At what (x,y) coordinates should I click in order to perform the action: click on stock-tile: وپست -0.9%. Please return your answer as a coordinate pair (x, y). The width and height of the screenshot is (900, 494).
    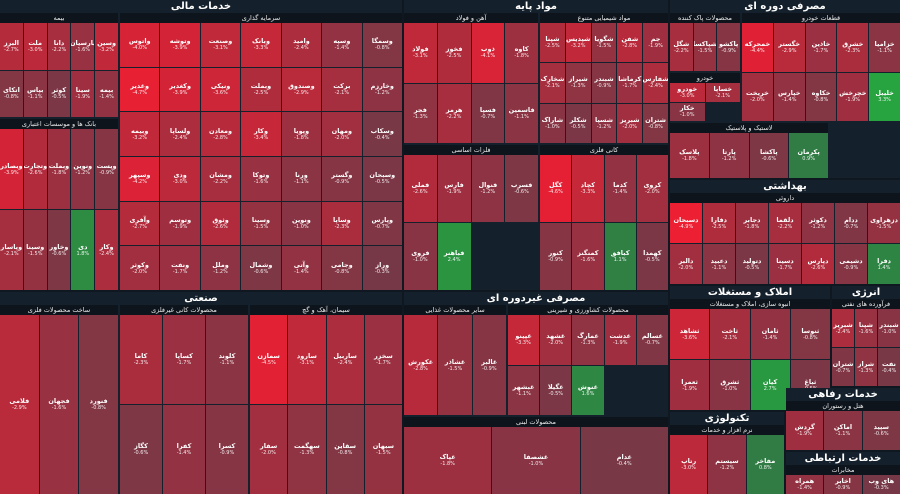
    Looking at the image, I should click on (106, 169).